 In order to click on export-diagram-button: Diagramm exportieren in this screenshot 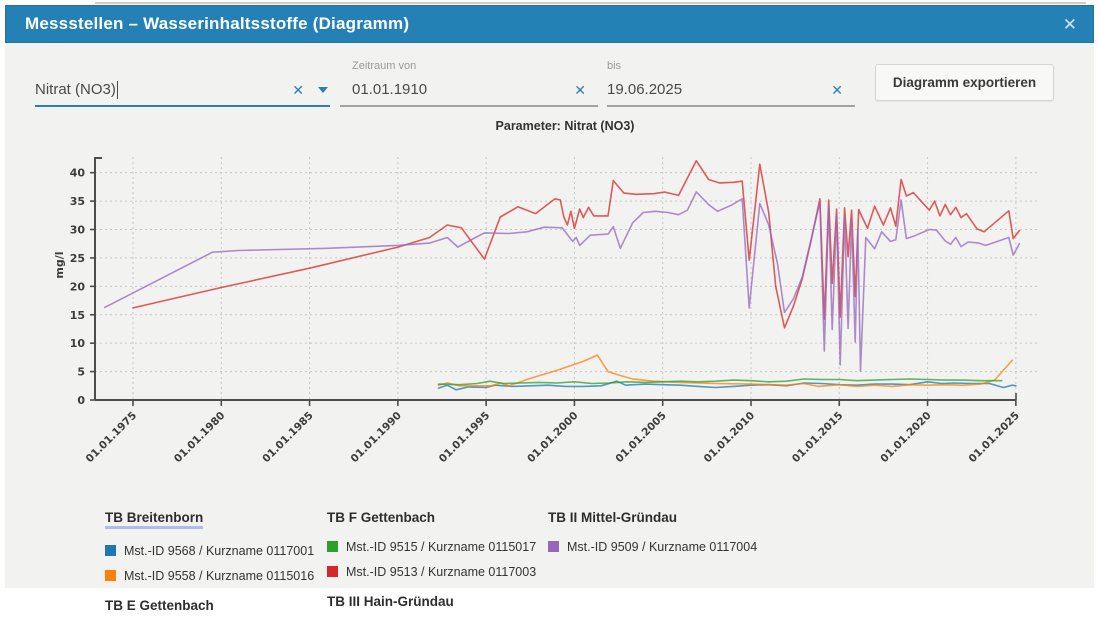, I will do `click(964, 82)`.